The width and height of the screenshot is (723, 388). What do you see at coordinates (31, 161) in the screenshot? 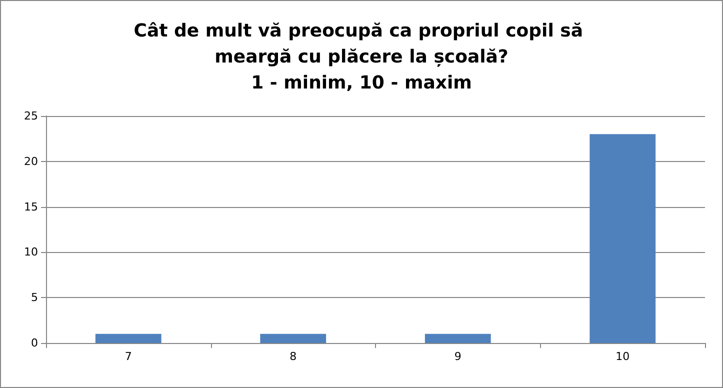
I see `y-tick-label: 20` at bounding box center [31, 161].